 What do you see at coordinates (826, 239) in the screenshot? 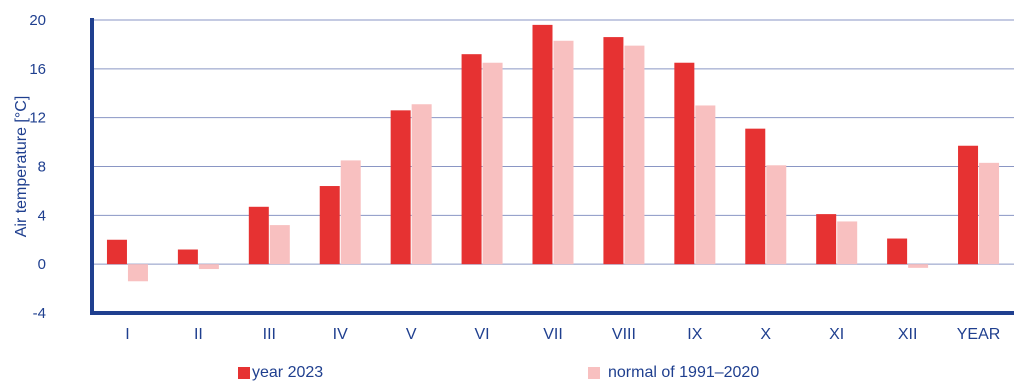
I see `bar-year-2023-xi` at bounding box center [826, 239].